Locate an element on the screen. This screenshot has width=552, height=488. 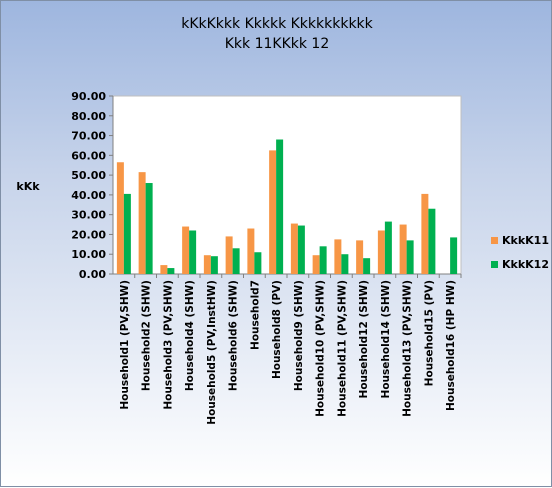
y-tick-label: 90.00 is located at coordinates (88, 96).